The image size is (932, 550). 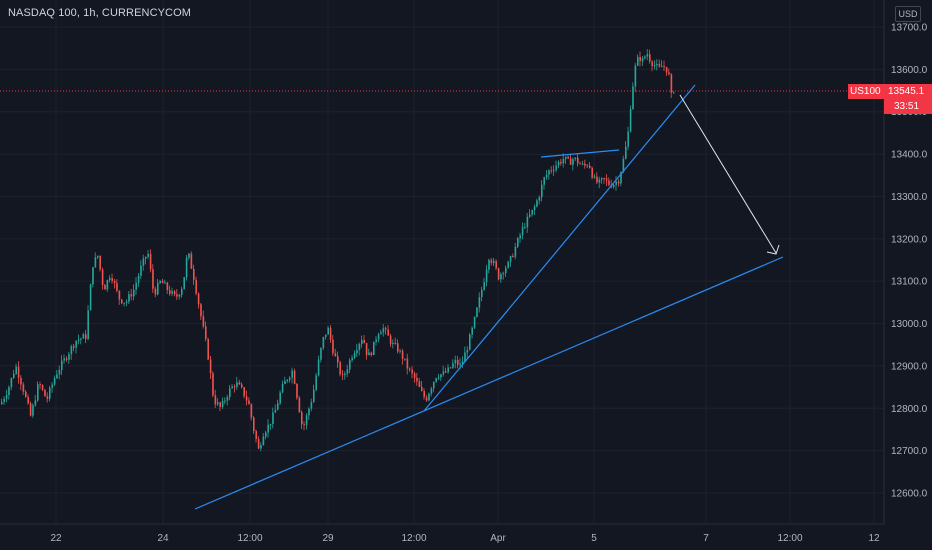 What do you see at coordinates (465, 538) in the screenshot?
I see `time-axis: 22 24 12:00 29 12:00 Apr 5 7 12:00 12` at bounding box center [465, 538].